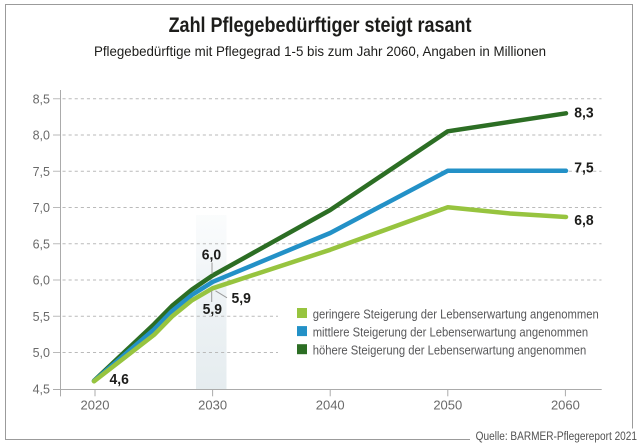 This screenshot has height=445, width=640. Describe the element at coordinates (583, 113) in the screenshot. I see `svg-text: 8,3` at that location.